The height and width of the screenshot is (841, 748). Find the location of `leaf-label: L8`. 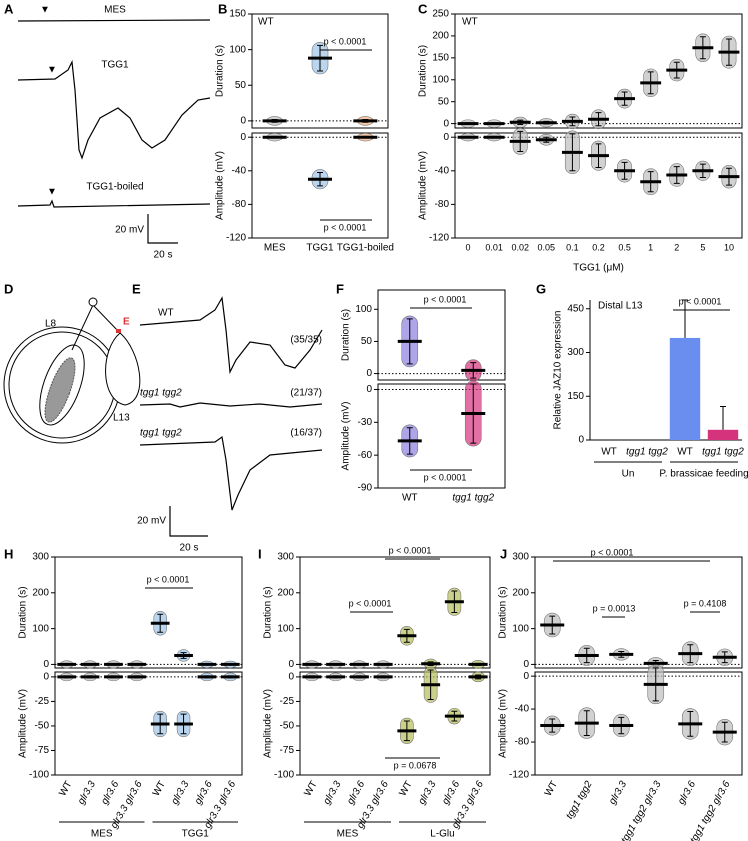

leaf-label: L8 is located at coordinates (51, 324).